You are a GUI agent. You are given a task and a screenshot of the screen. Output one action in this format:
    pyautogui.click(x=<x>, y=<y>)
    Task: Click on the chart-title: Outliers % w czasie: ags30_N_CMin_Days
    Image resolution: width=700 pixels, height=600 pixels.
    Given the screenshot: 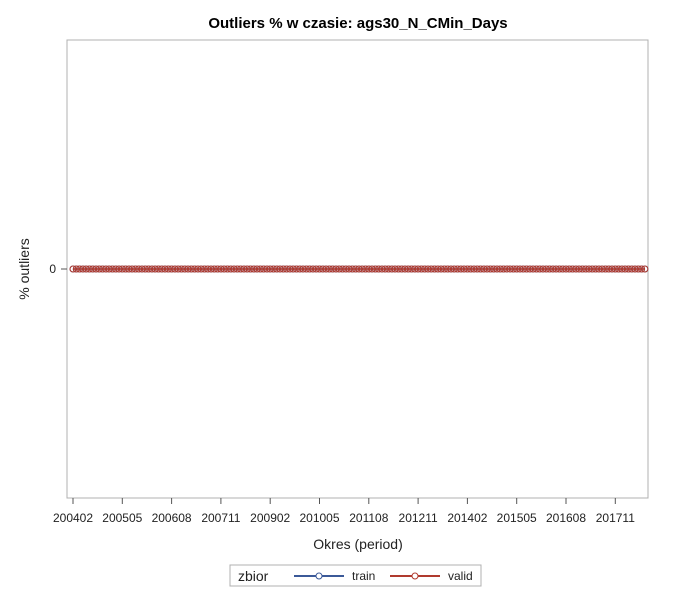 What is the action you would take?
    pyautogui.click(x=357, y=23)
    